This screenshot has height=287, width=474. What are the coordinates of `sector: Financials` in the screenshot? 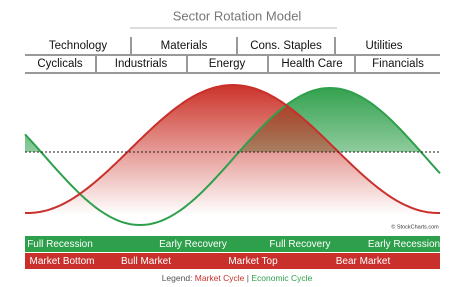 It's located at (398, 64).